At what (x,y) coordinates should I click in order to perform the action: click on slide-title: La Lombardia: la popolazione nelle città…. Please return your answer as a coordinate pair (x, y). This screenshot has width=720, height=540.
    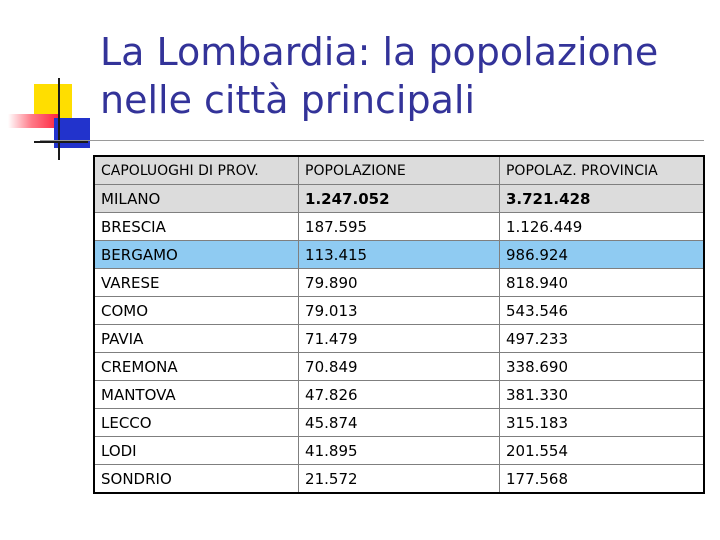
    Looking at the image, I should click on (400, 76).